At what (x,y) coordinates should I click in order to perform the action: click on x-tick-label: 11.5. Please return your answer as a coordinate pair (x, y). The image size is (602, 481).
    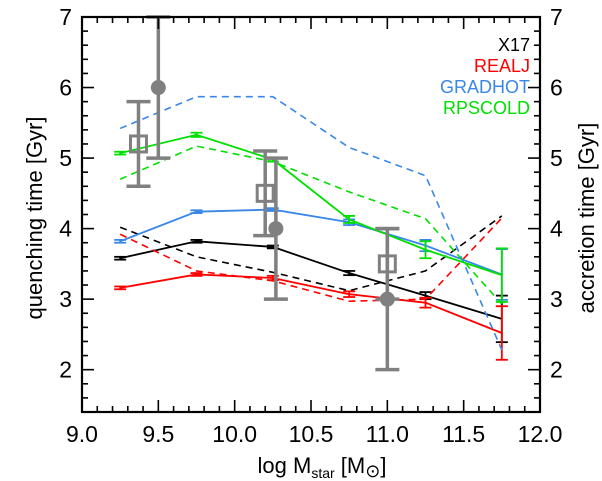
    Looking at the image, I should click on (463, 434).